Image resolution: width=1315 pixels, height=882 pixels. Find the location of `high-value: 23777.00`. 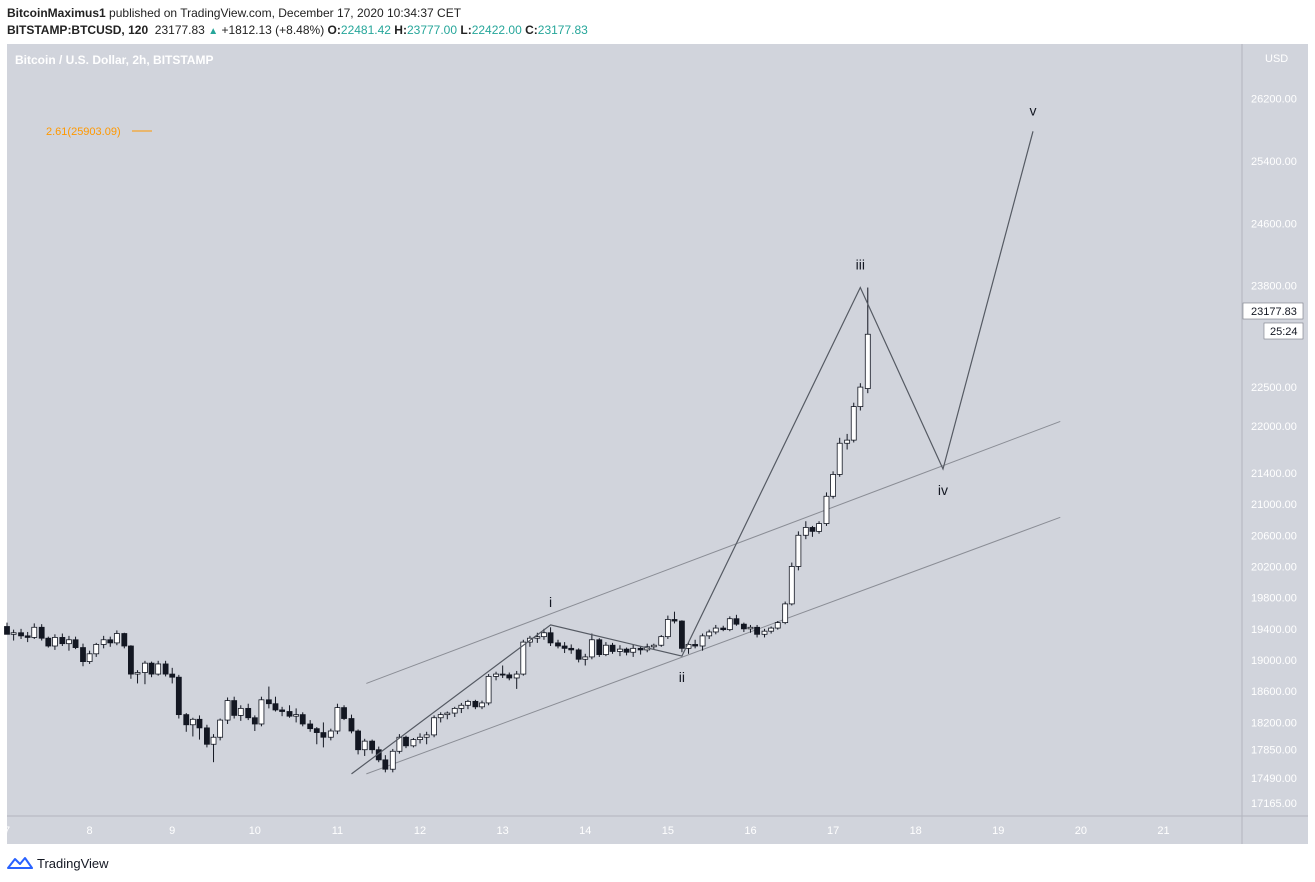

high-value: 23777.00 is located at coordinates (432, 30).